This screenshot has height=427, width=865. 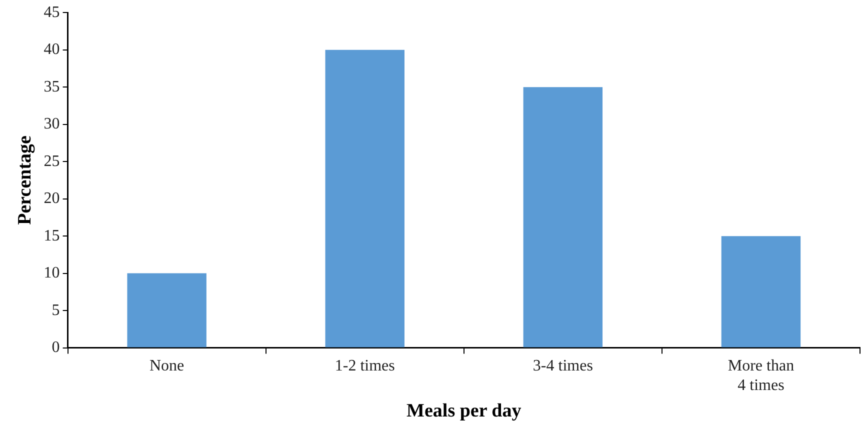 What do you see at coordinates (562, 366) in the screenshot?
I see `x-tick-label: 3-4 times` at bounding box center [562, 366].